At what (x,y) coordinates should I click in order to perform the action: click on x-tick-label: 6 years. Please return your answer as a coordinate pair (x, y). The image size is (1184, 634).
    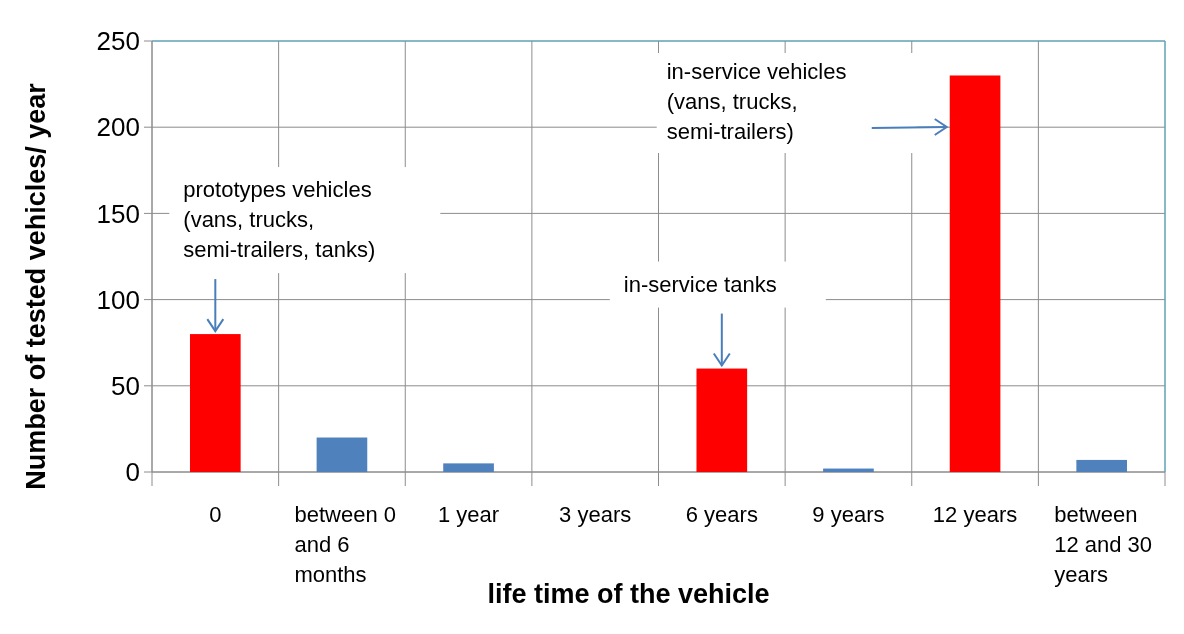
    Looking at the image, I should click on (721, 514).